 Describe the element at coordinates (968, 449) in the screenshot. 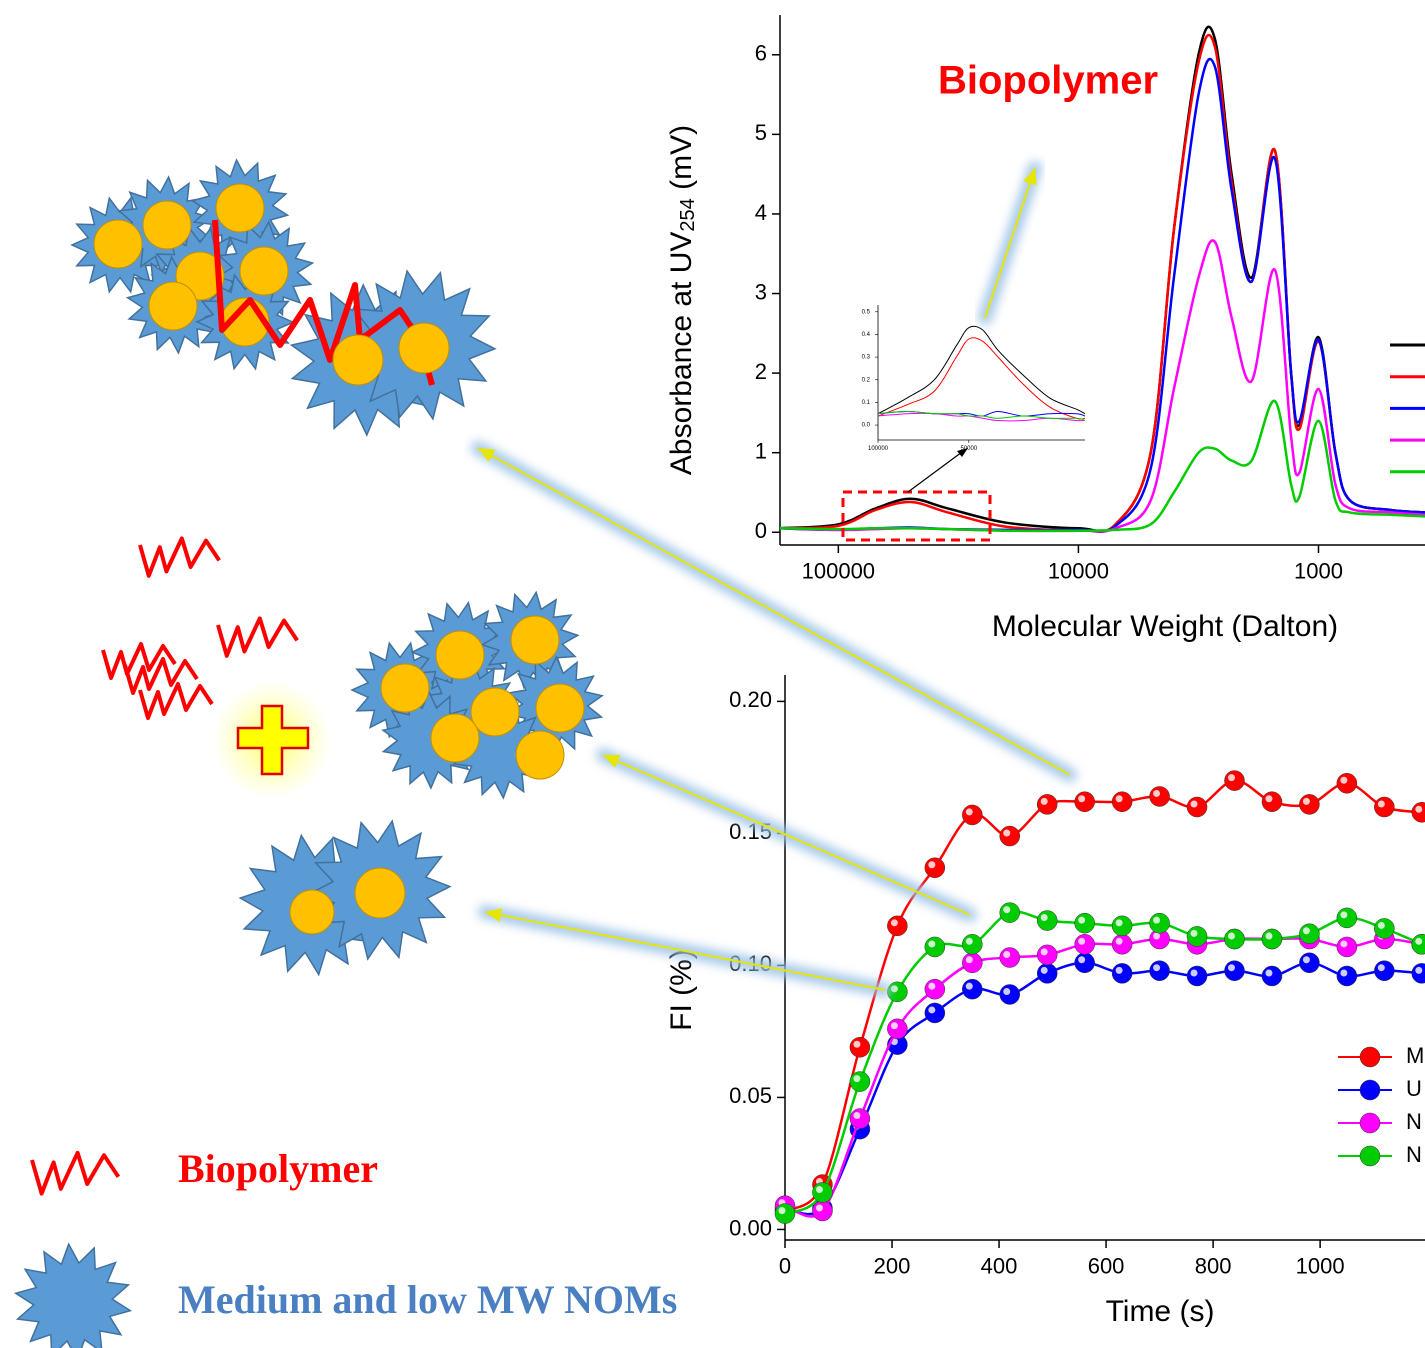

I see `x-tick-label: 50000` at that location.